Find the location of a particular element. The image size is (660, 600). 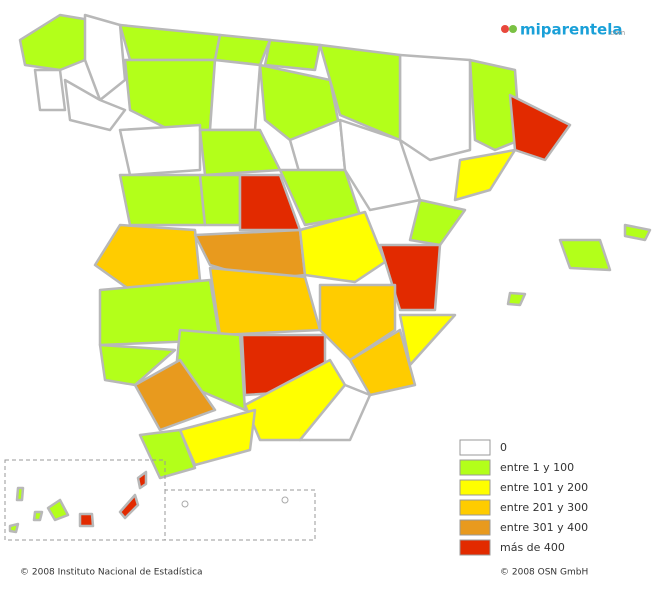

logo-text: miparentela is located at coordinates (571, 30).